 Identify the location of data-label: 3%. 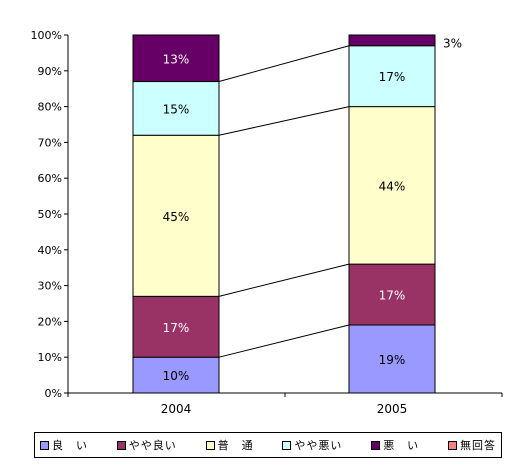
(452, 43).